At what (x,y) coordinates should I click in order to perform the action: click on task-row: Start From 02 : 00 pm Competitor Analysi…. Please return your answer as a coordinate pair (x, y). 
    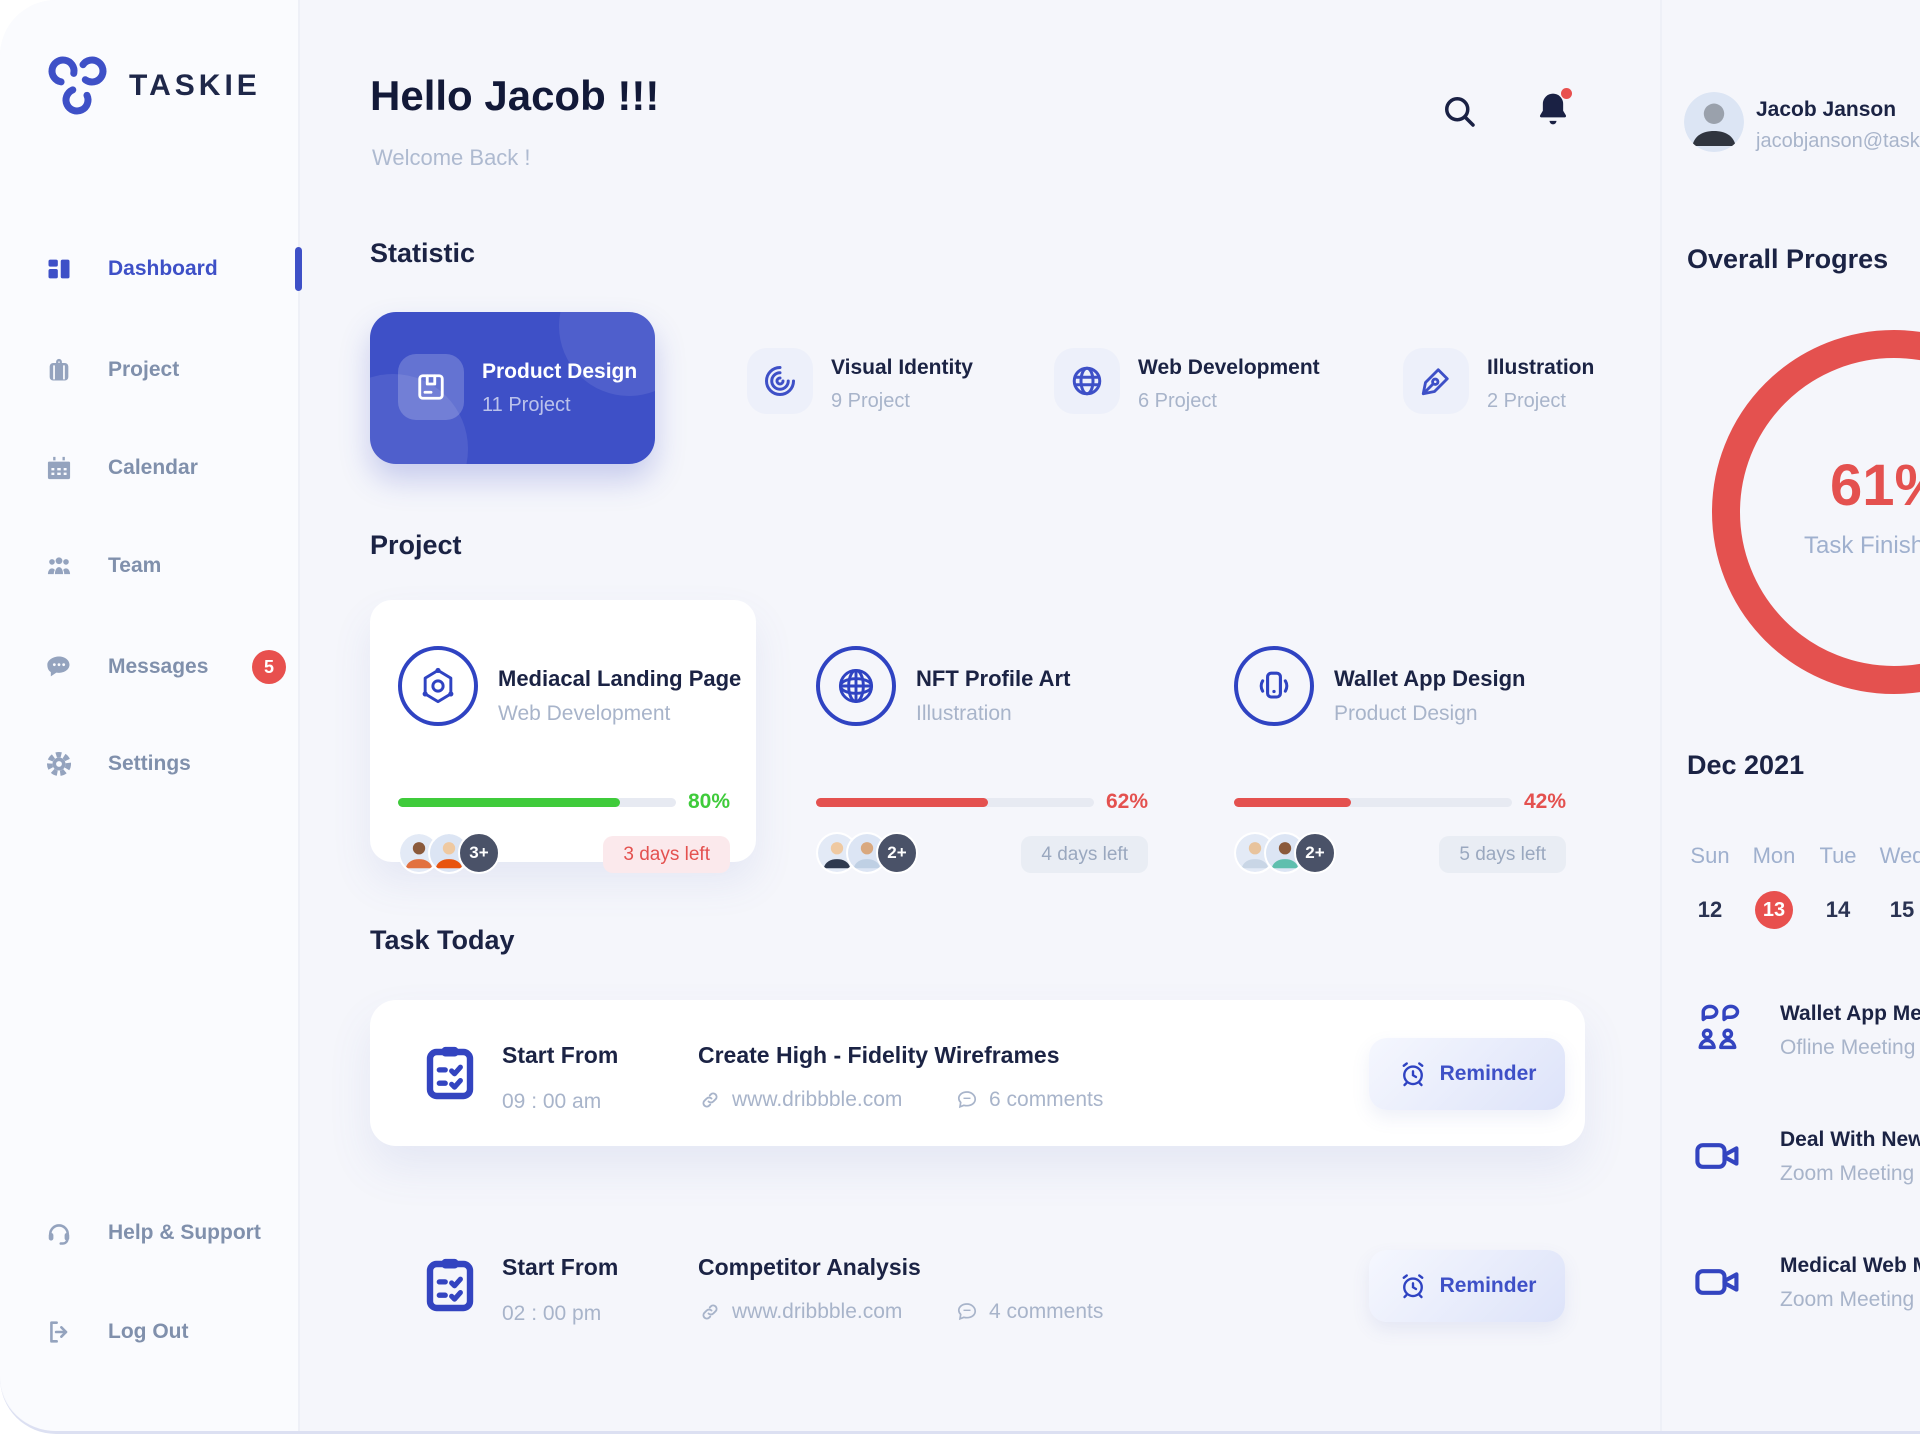
    Looking at the image, I should click on (977, 1285).